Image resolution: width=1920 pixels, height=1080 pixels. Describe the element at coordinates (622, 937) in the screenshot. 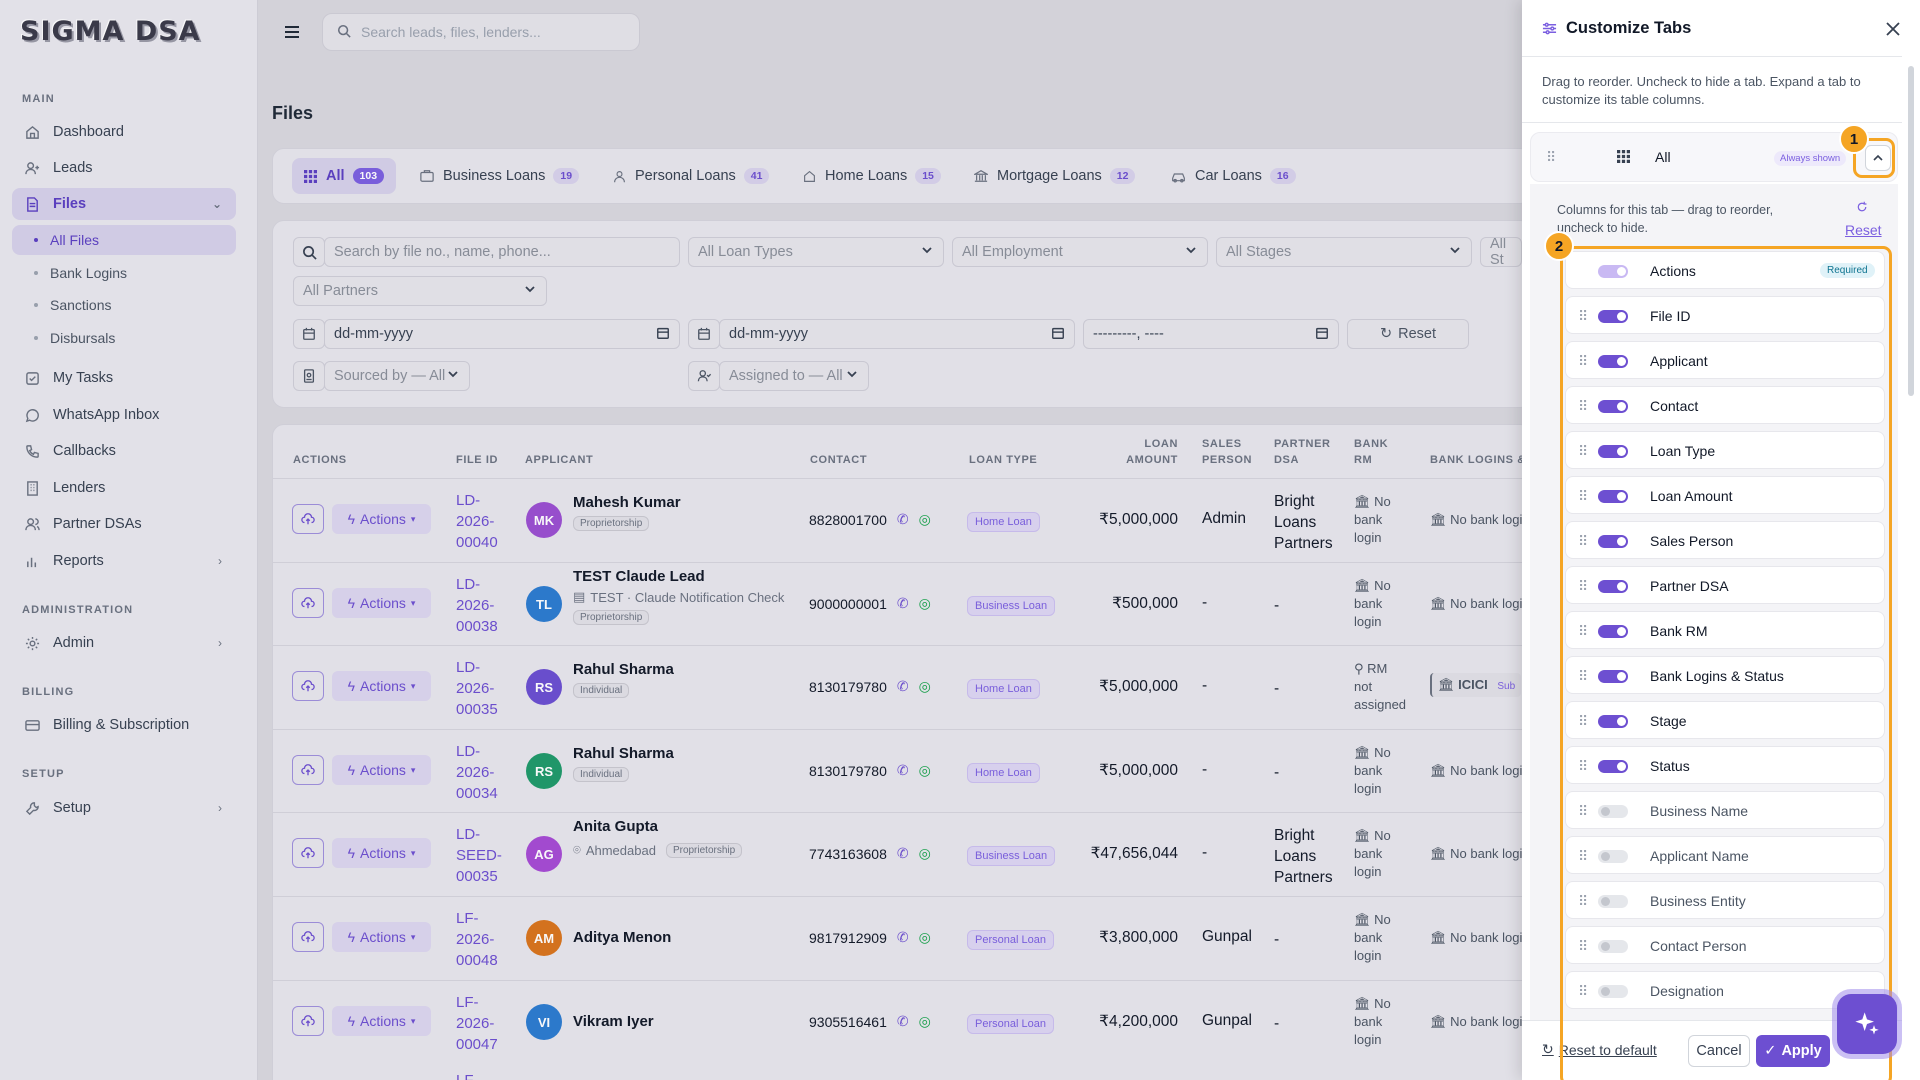

I see `applicant-name: Aditya Menon` at that location.